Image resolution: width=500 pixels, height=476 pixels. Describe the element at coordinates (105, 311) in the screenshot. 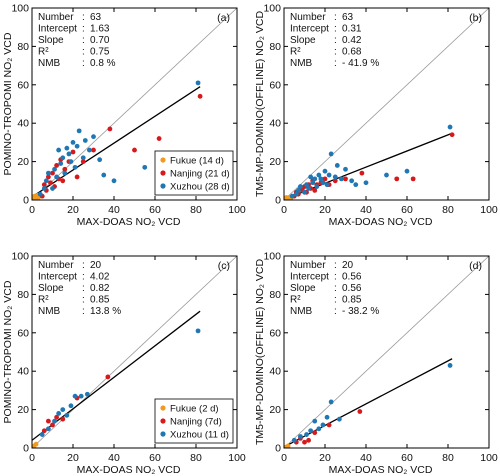

I see `stat-value: 13.8 %` at that location.